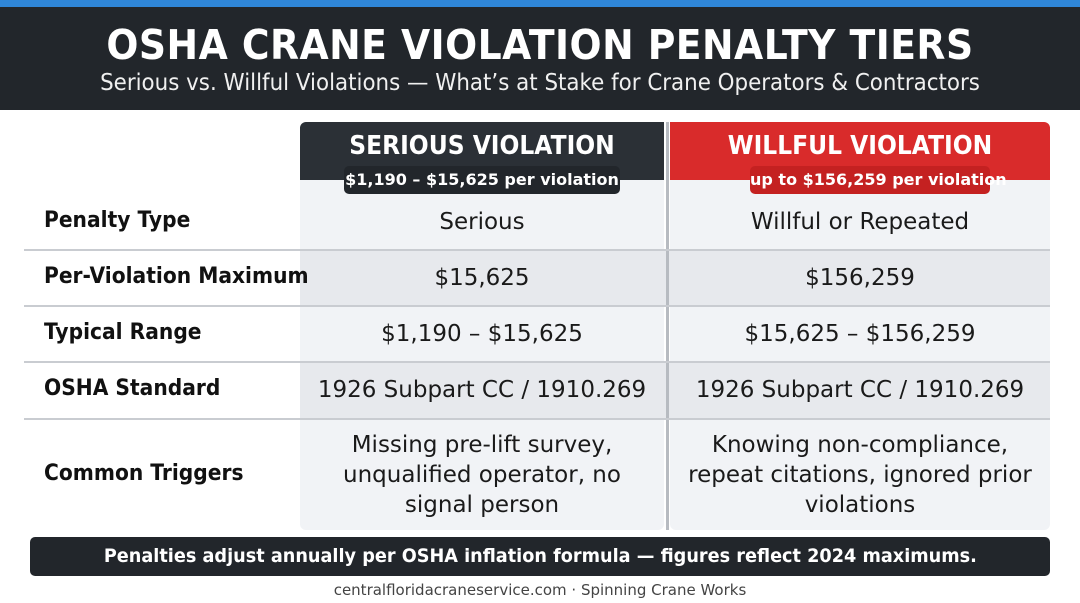 The width and height of the screenshot is (1080, 603). Describe the element at coordinates (860, 146) in the screenshot. I see `willful-column-title: WILLFUL VIOLATION` at that location.